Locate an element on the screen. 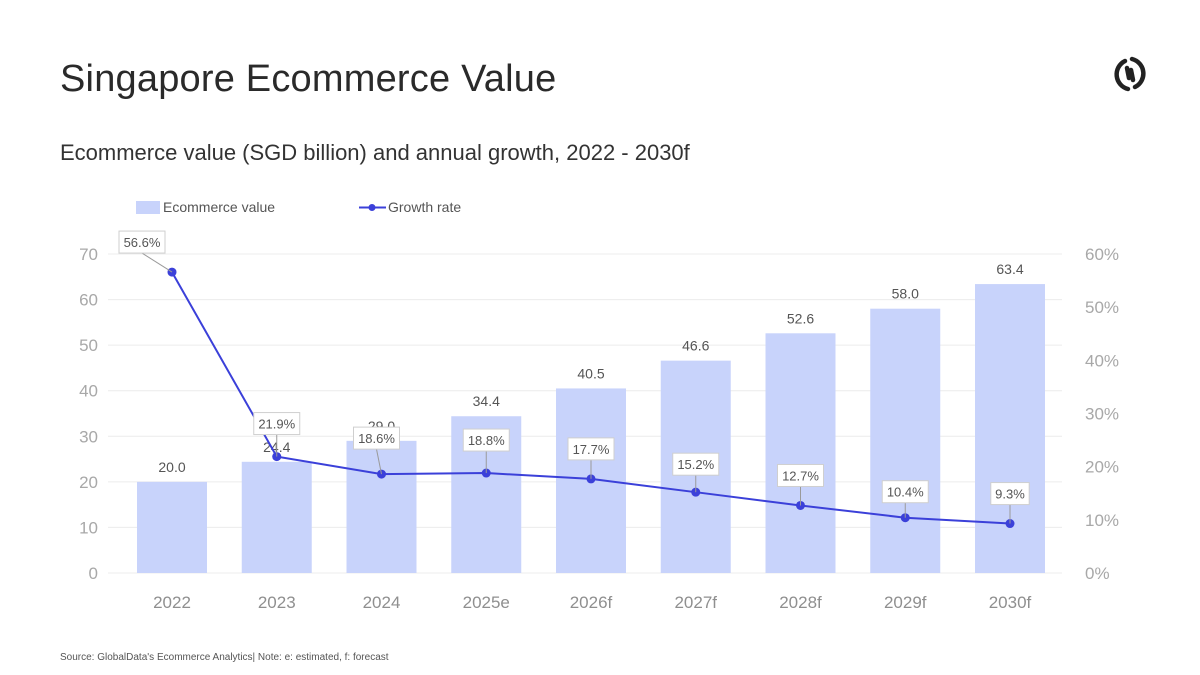  globaldata-logo-icon is located at coordinates (1130, 74).